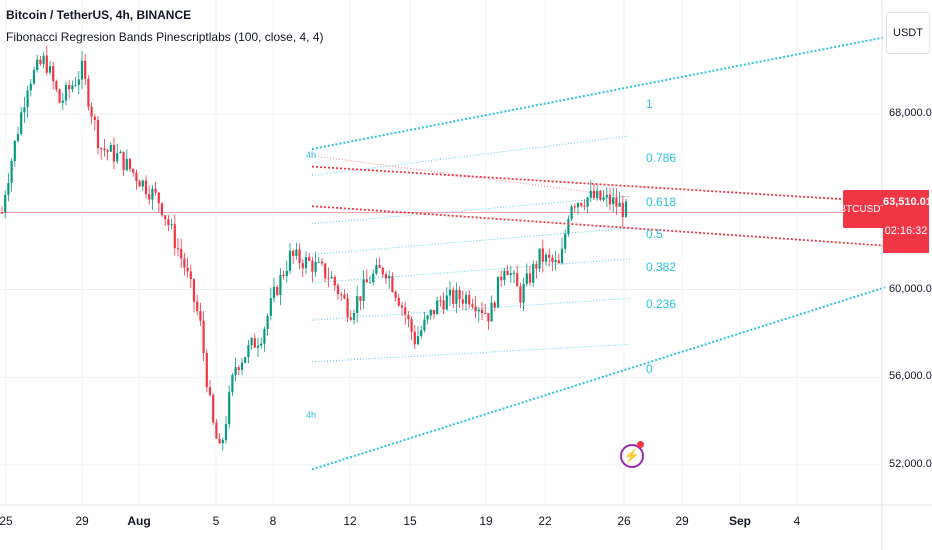 The image size is (932, 550). What do you see at coordinates (910, 113) in the screenshot?
I see `y-axis-label: 68,000.00` at bounding box center [910, 113].